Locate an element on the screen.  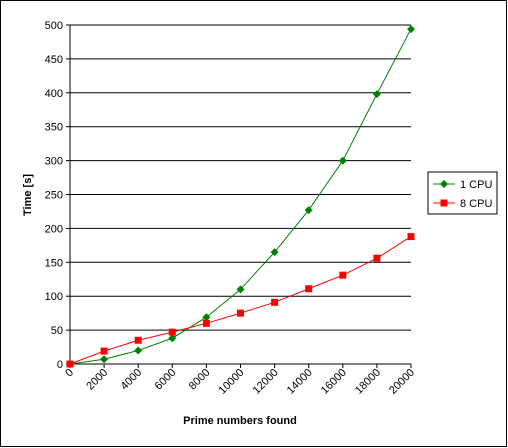
y-tick-label: 150 is located at coordinates (54, 263).